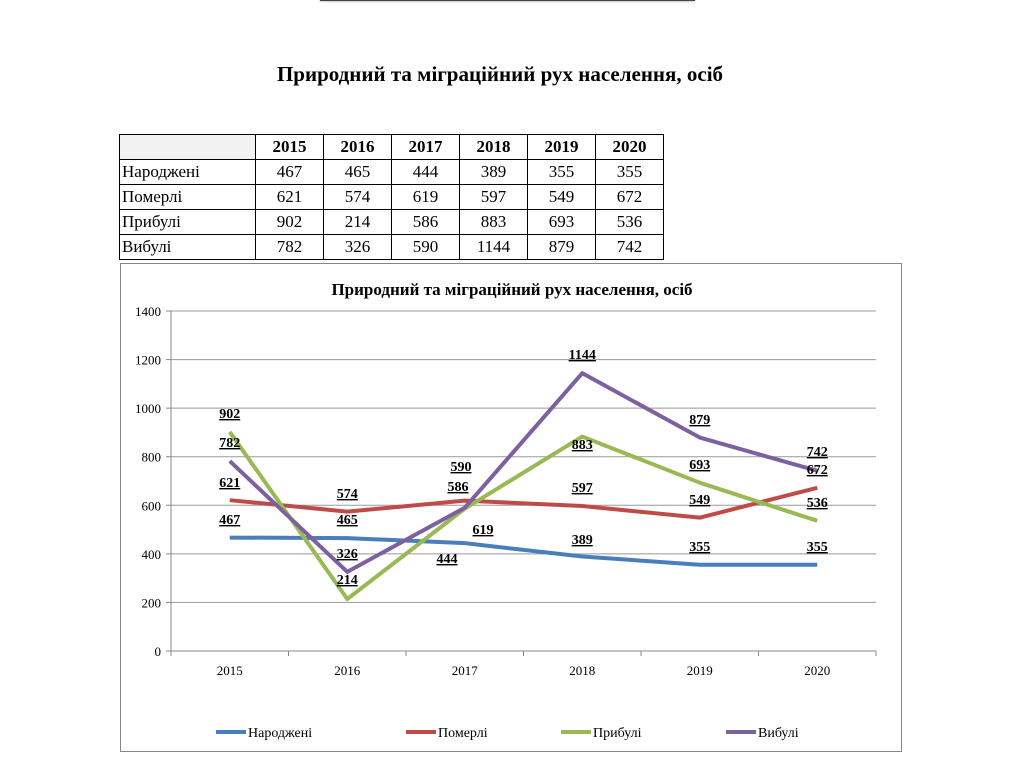  What do you see at coordinates (229, 483) in the screenshot?
I see `data-label: 621` at bounding box center [229, 483].